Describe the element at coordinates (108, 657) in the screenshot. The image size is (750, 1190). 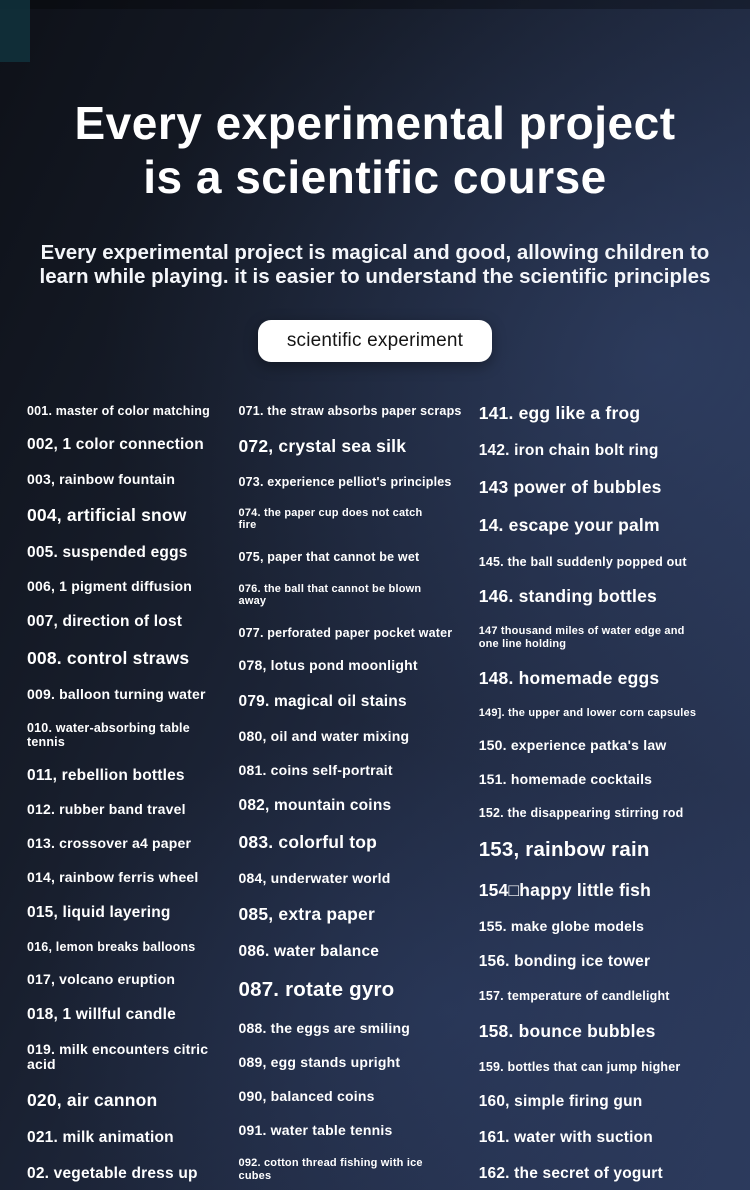
I see `experiment-list-item: 008. control straws` at that location.